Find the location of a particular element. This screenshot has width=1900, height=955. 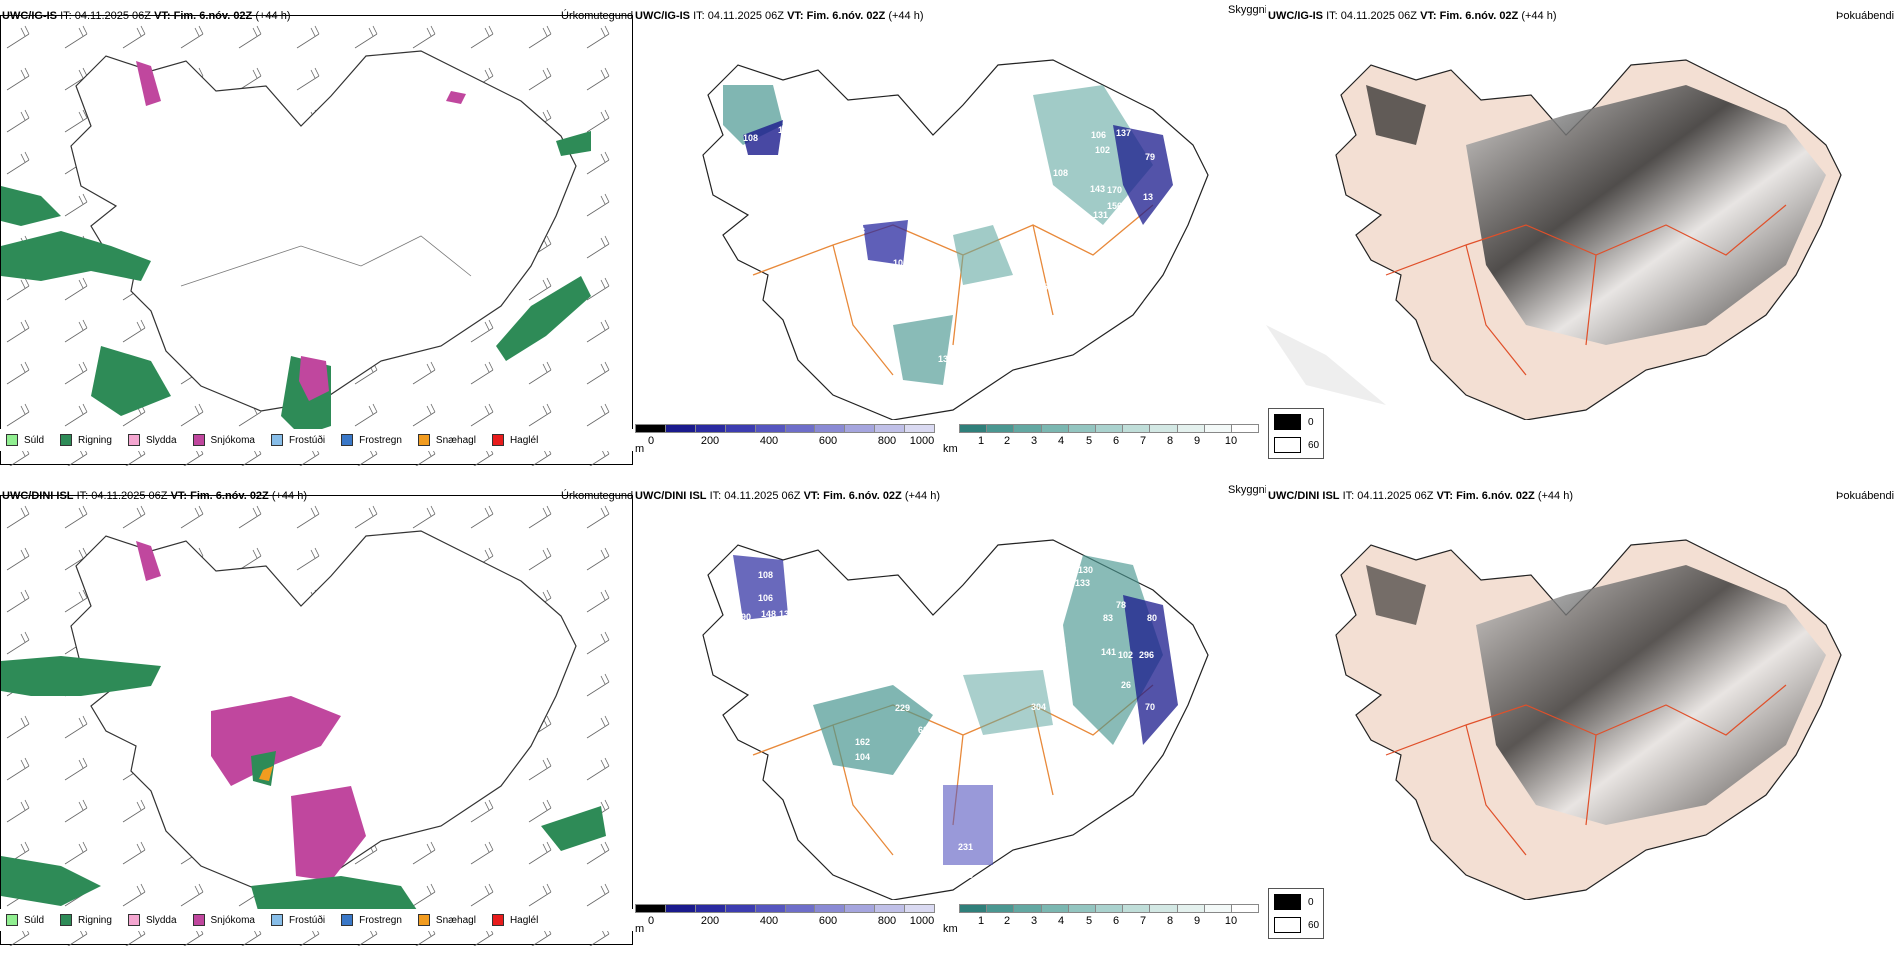

snow-pellets-area is located at coordinates (266, 773).